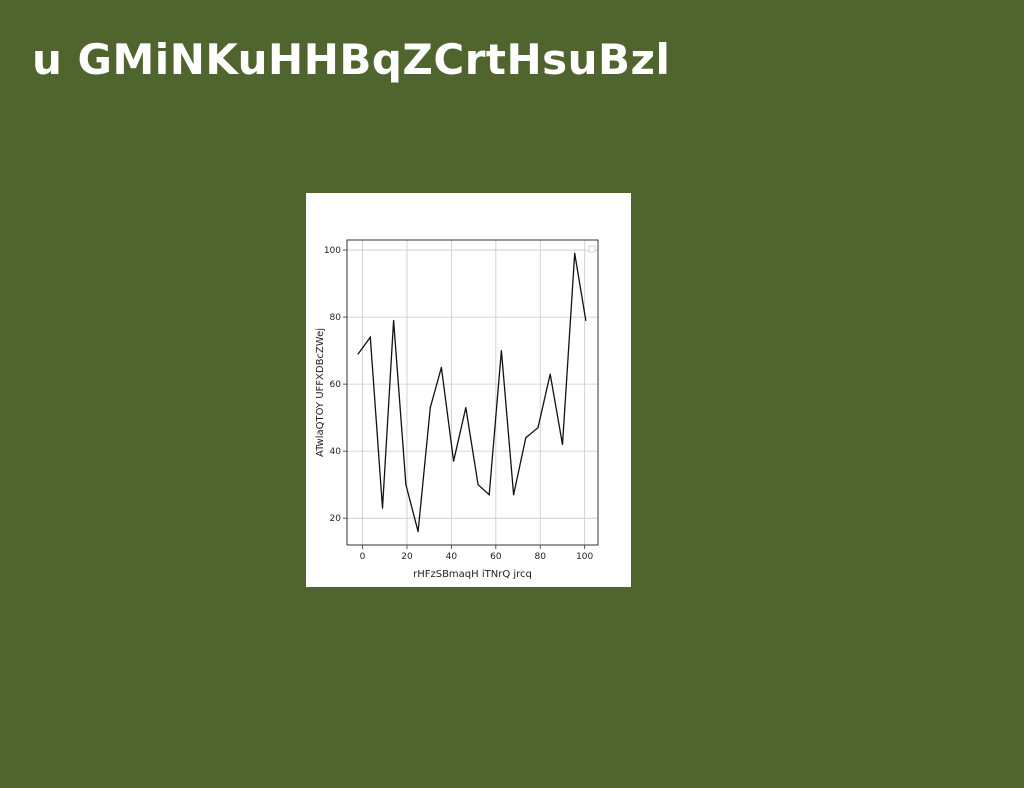  What do you see at coordinates (336, 385) in the screenshot?
I see `y-tick-label: 60` at bounding box center [336, 385].